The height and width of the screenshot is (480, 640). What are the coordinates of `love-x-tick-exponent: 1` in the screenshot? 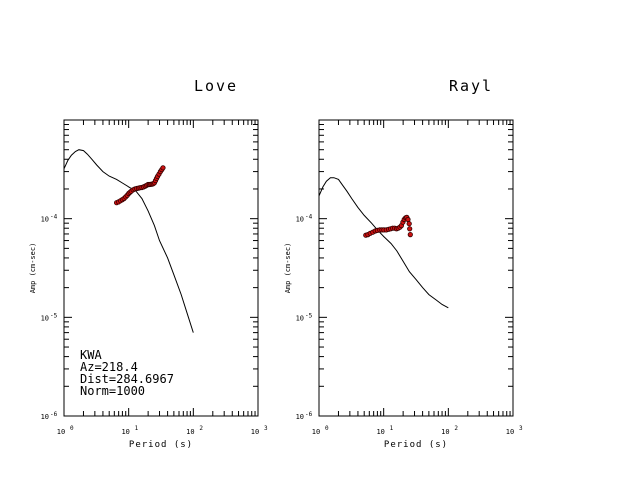 It's located at (137, 428).